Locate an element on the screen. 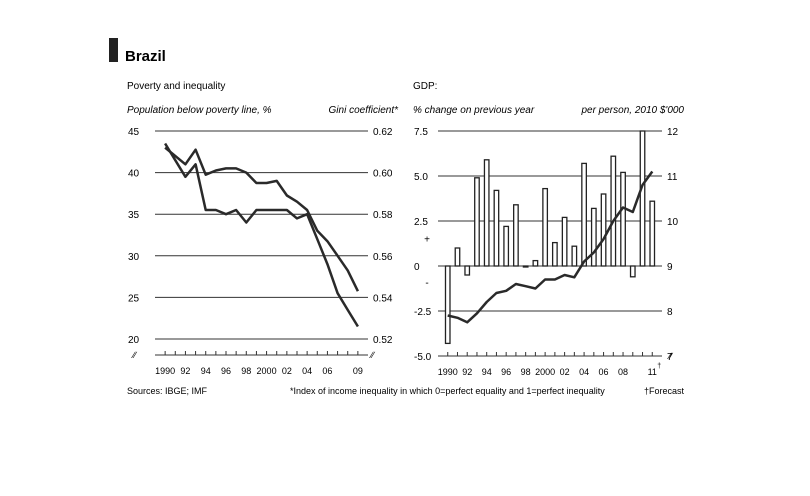  gdp-left-axis-label: % change on previous year is located at coordinates (474, 110).